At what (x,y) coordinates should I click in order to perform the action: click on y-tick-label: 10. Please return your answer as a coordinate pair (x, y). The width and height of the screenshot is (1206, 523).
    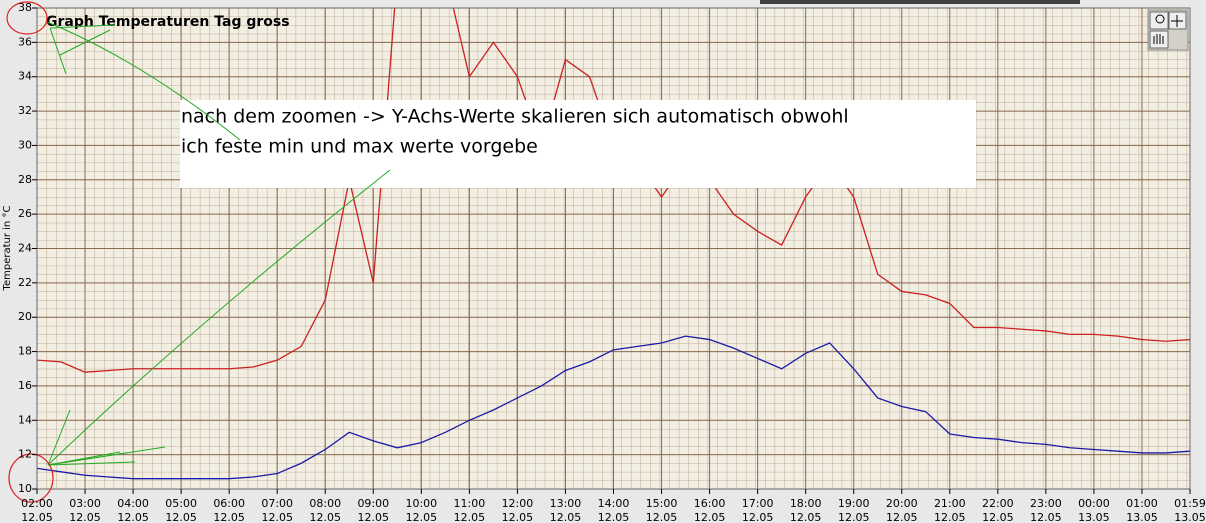
    Looking at the image, I should click on (25, 488).